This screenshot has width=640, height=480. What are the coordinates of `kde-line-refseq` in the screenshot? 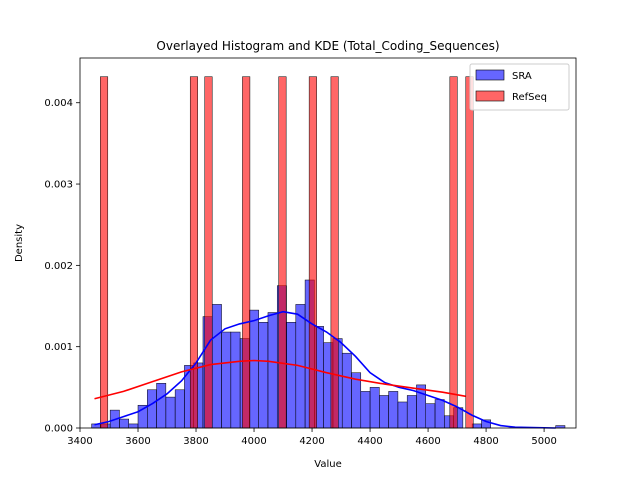 It's located at (280, 379).